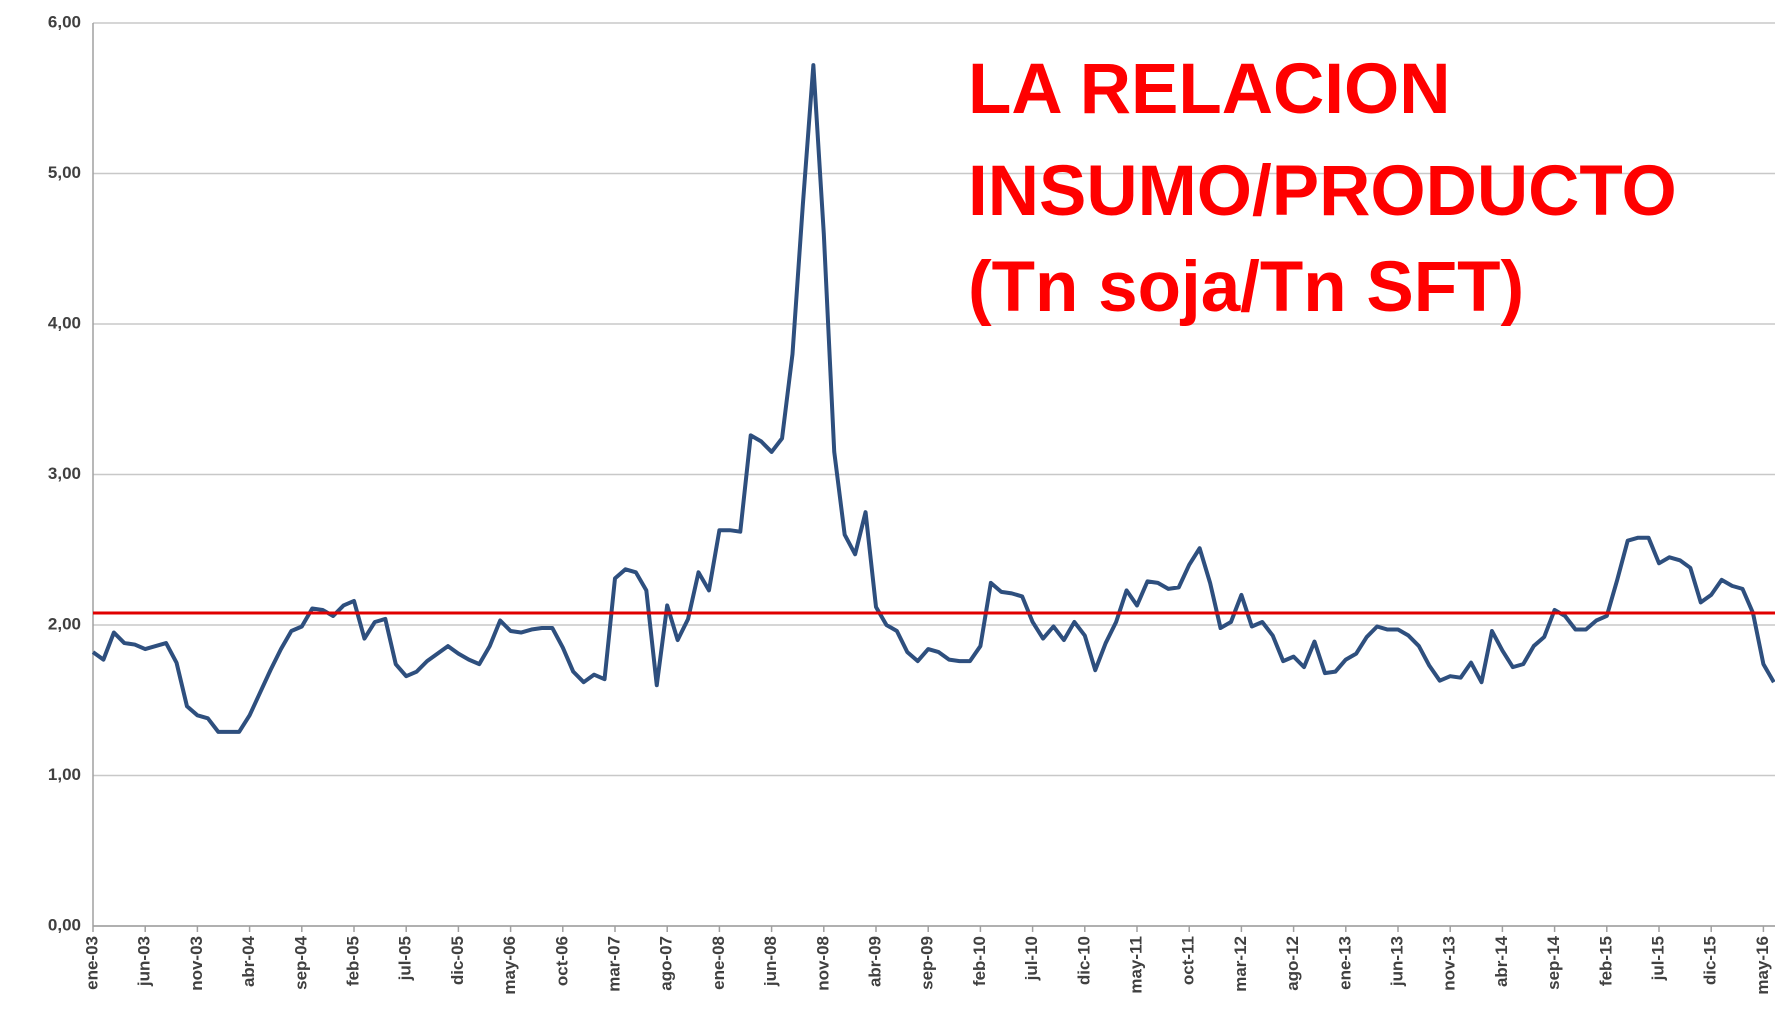  I want to click on x-tick-label: ene-13, so click(1344, 963).